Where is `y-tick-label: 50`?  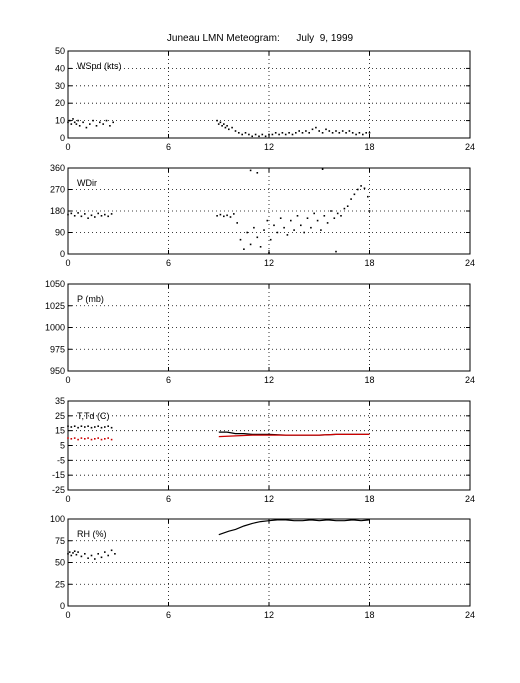
y-tick-label: 50 is located at coordinates (60, 563).